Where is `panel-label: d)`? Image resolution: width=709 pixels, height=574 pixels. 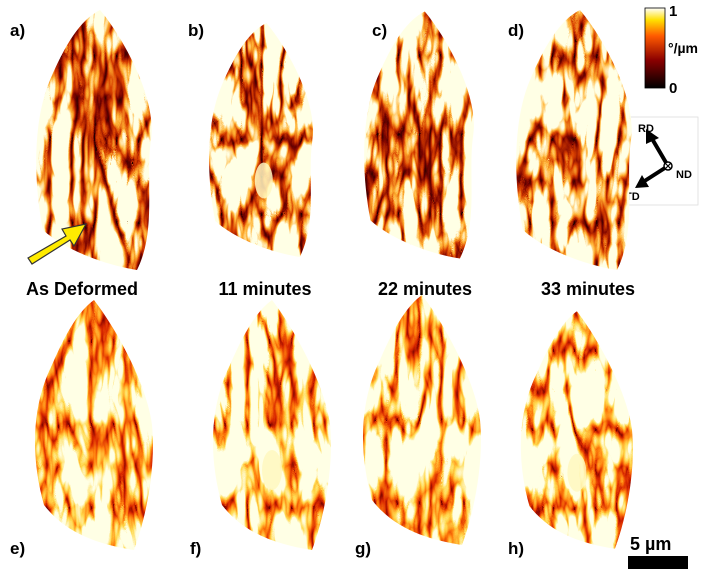
panel-label: d) is located at coordinates (516, 30).